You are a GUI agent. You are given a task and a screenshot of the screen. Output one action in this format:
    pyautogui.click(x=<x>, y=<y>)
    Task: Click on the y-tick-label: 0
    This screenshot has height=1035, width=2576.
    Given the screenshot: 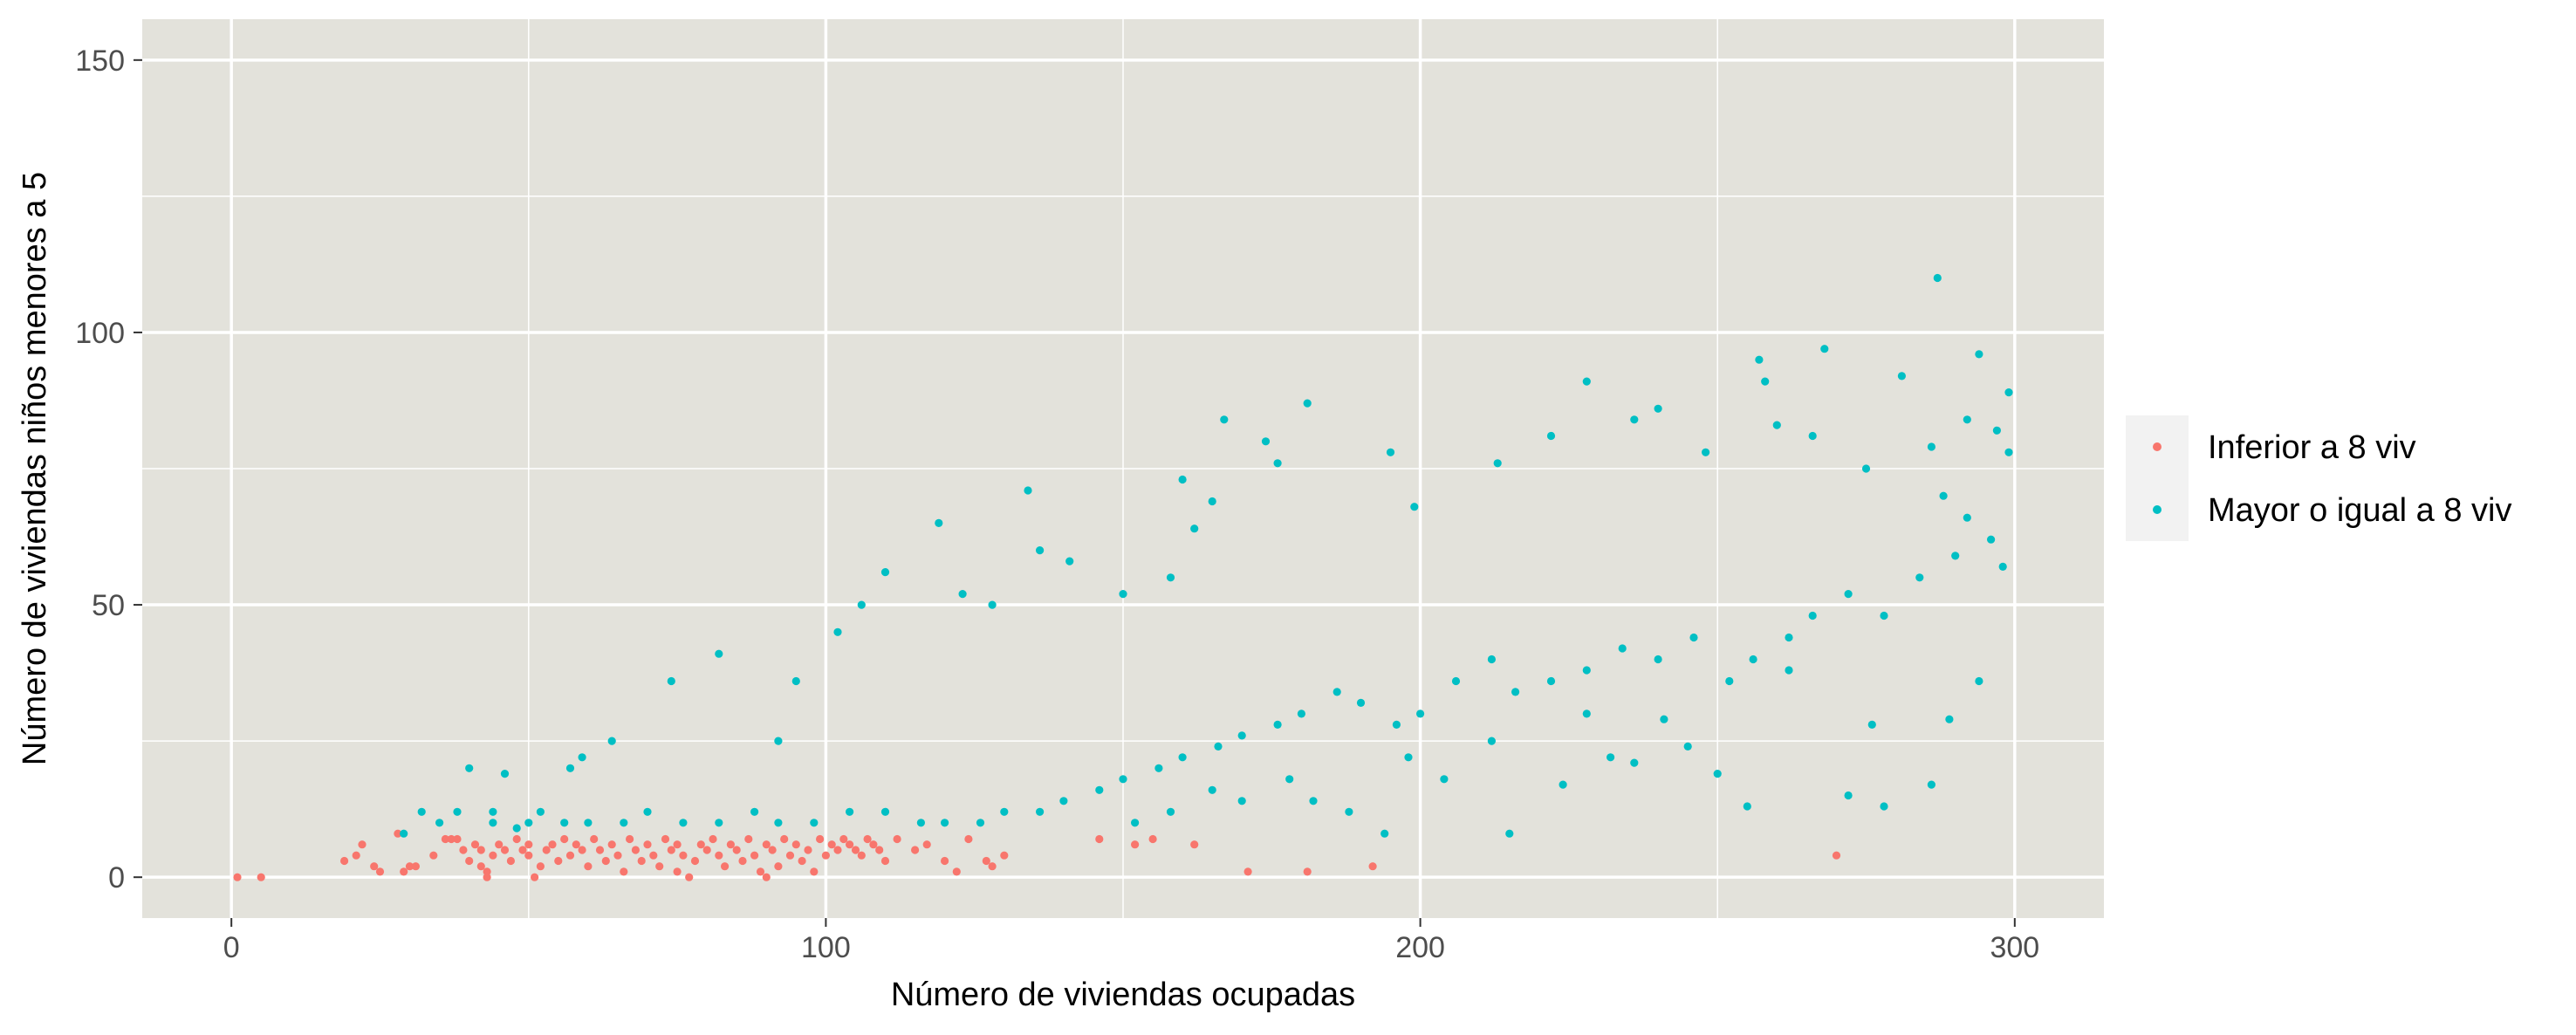 What is the action you would take?
    pyautogui.click(x=117, y=878)
    